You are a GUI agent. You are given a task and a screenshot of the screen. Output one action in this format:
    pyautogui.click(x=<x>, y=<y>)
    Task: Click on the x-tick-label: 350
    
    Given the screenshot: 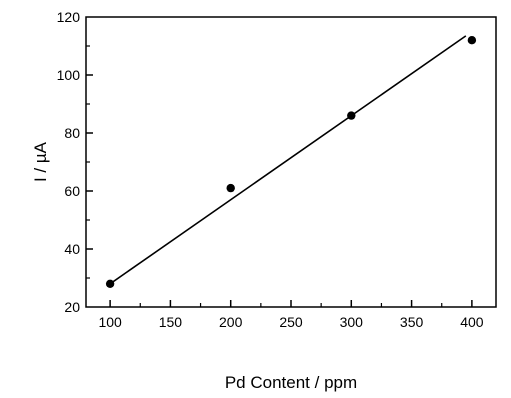 What is the action you would take?
    pyautogui.click(x=412, y=322)
    